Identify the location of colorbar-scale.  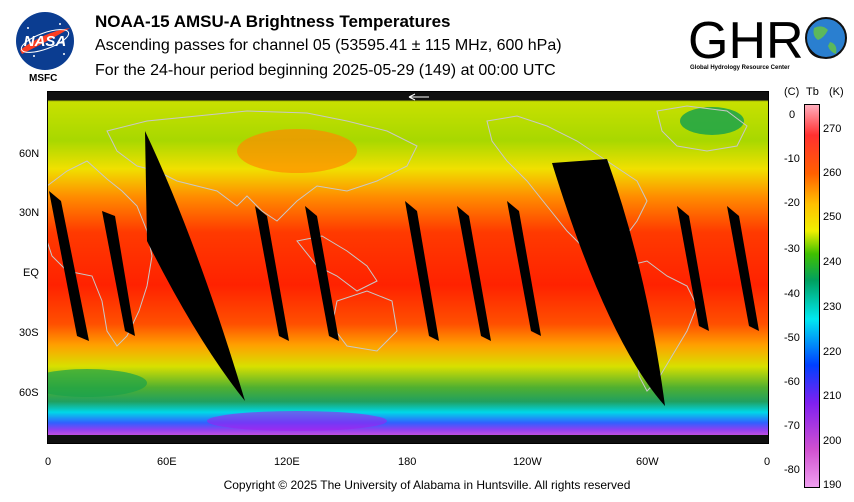
(812, 296).